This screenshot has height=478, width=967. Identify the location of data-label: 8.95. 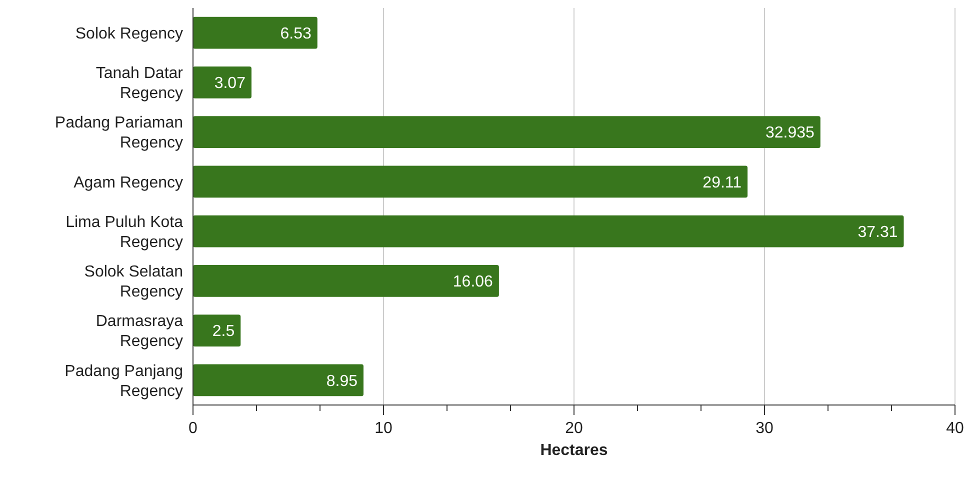
(342, 381).